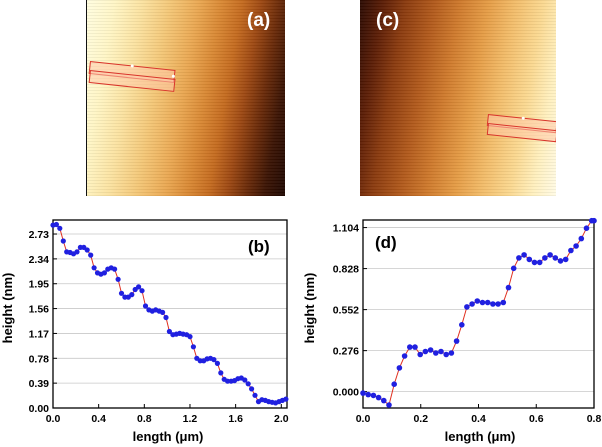 This screenshot has height=447, width=602. What do you see at coordinates (235, 419) in the screenshot?
I see `x-tick-label: 1.6` at bounding box center [235, 419].